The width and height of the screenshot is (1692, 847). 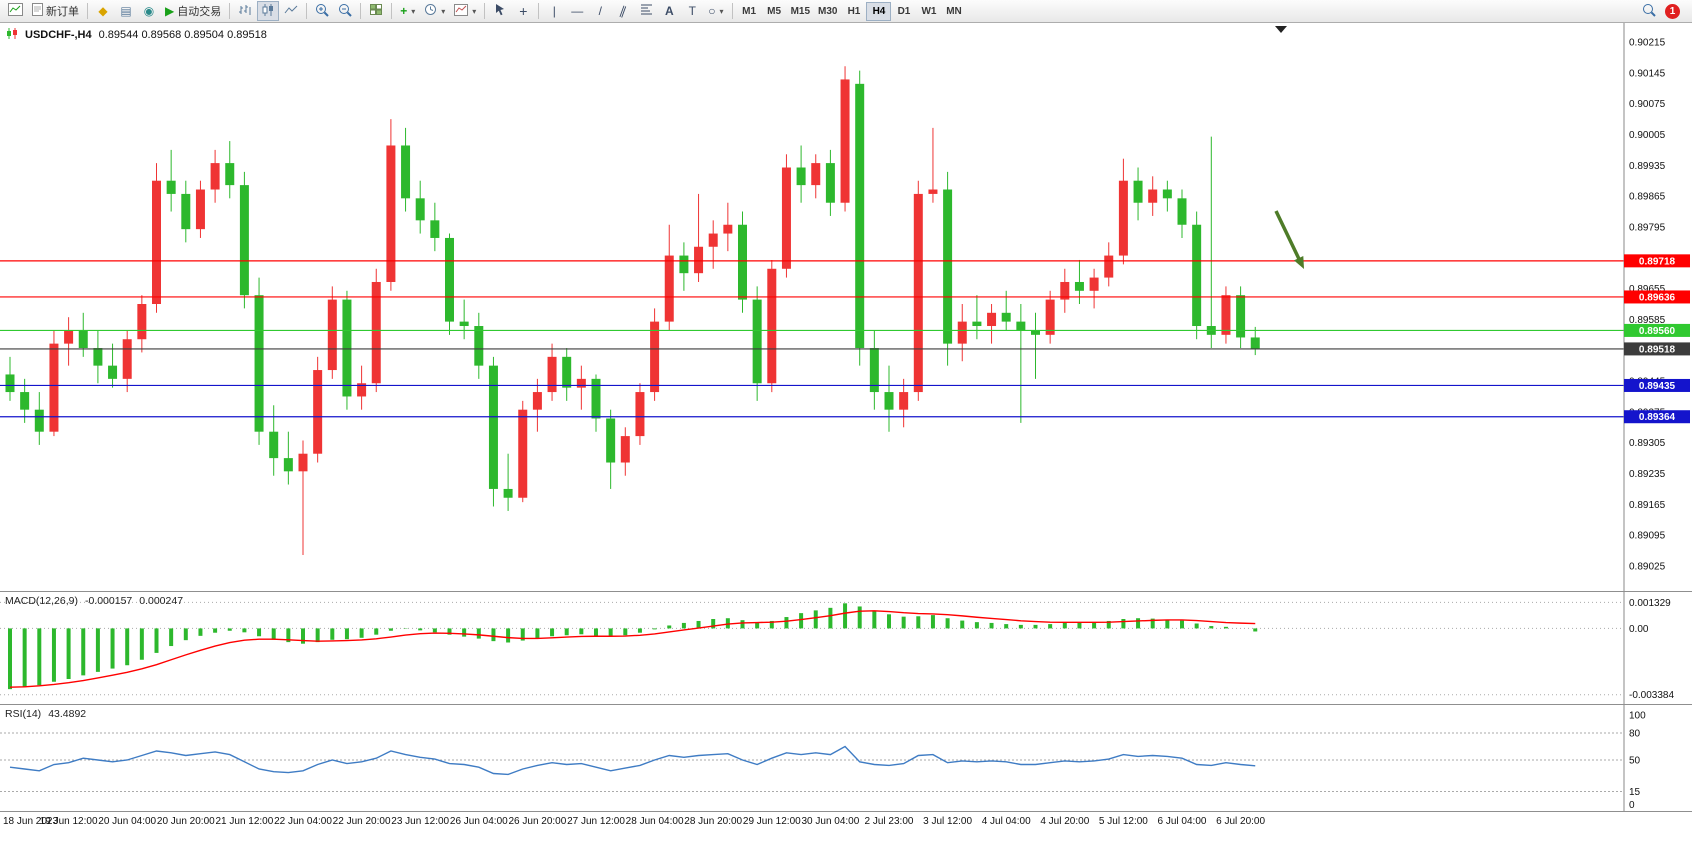 I want to click on line-chart-button, so click(x=291, y=11).